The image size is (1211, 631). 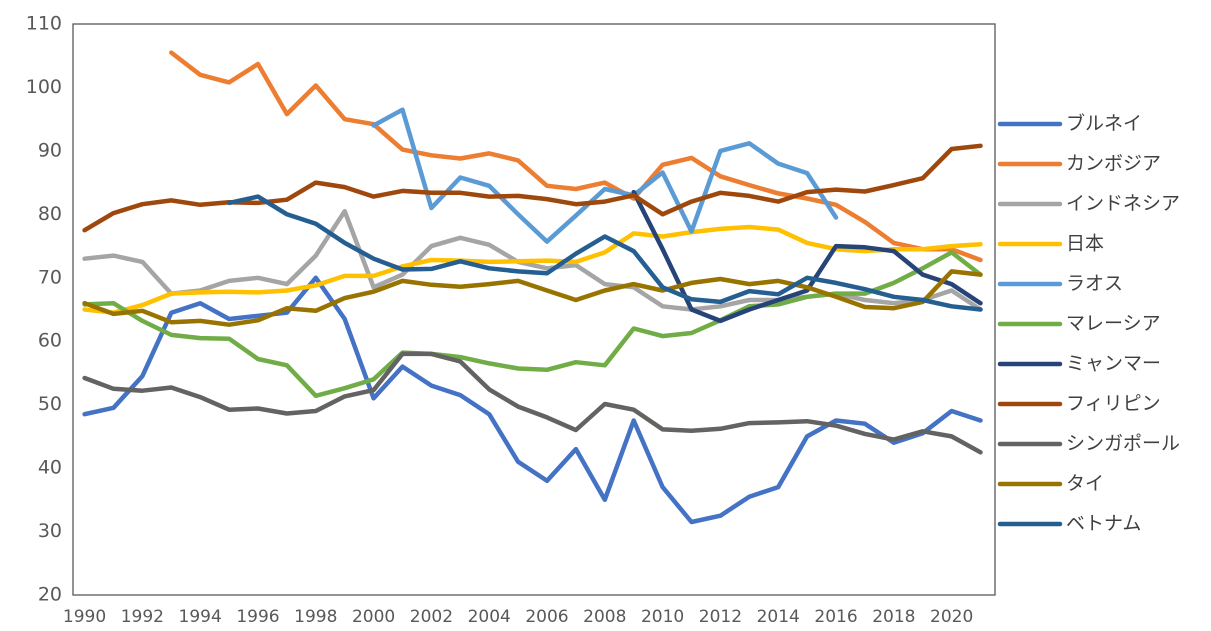 I want to click on y-tick-label: 110, so click(x=44, y=24).